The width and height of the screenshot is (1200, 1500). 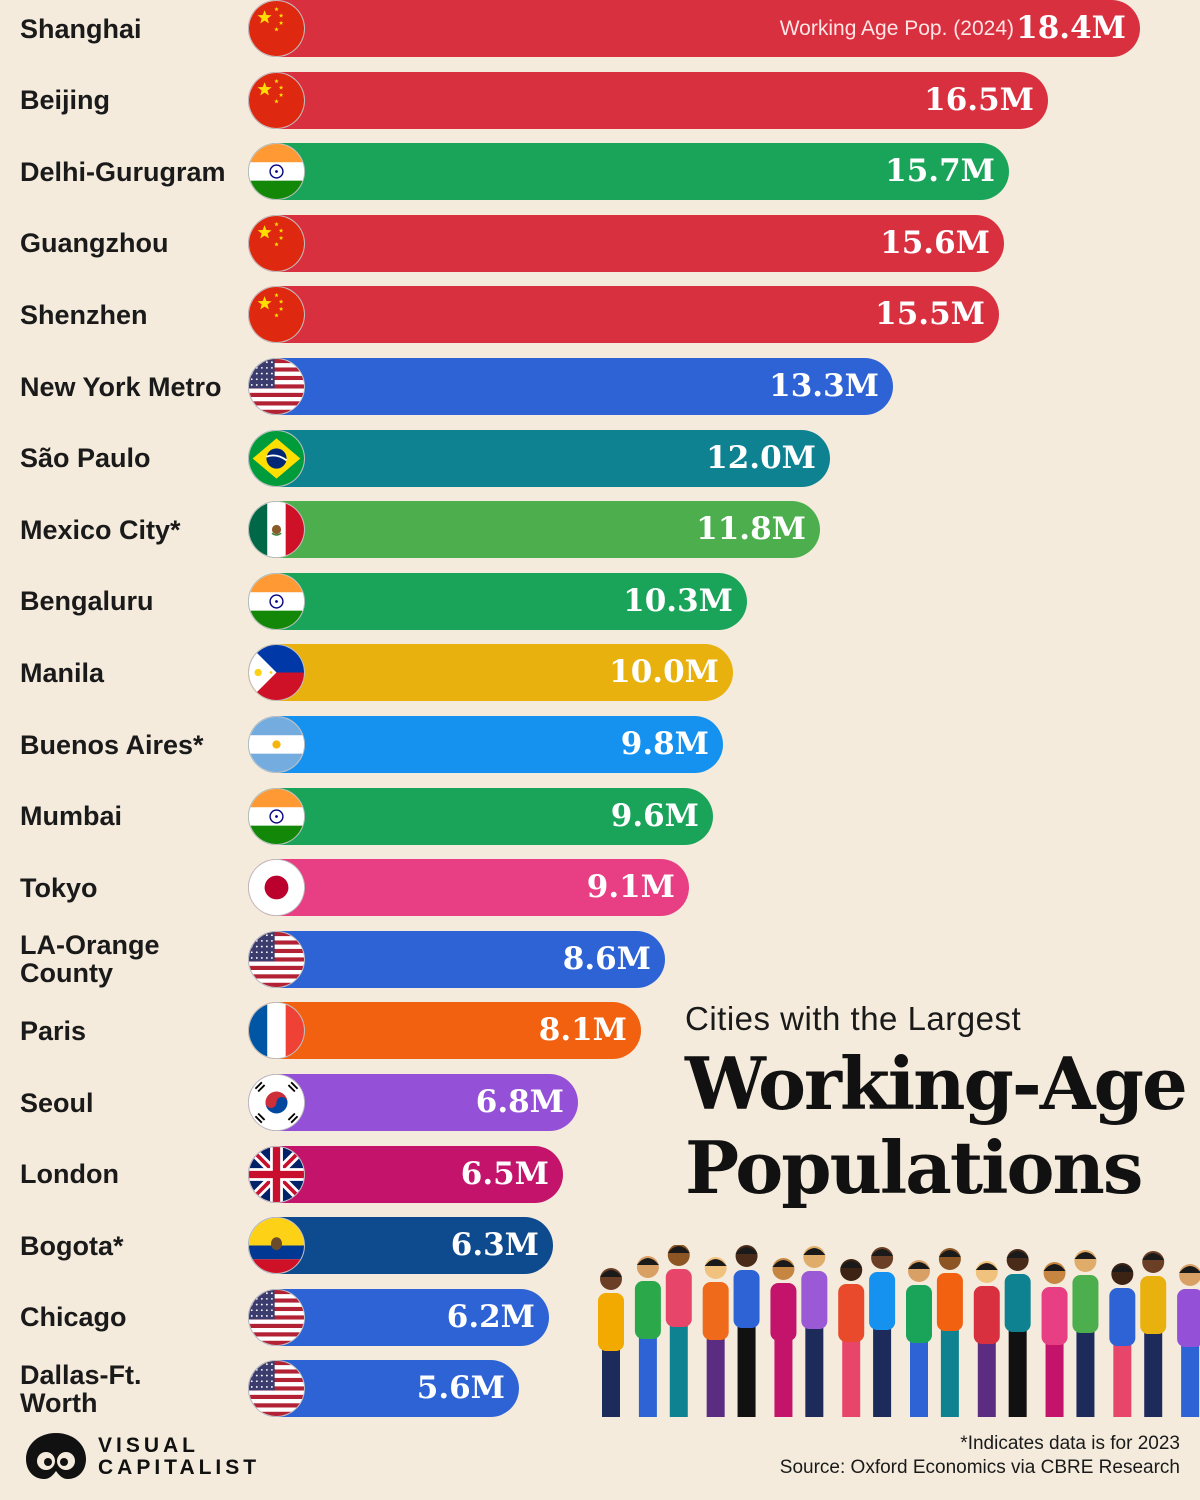 What do you see at coordinates (57, 1102) in the screenshot?
I see `city-label: Seoul` at bounding box center [57, 1102].